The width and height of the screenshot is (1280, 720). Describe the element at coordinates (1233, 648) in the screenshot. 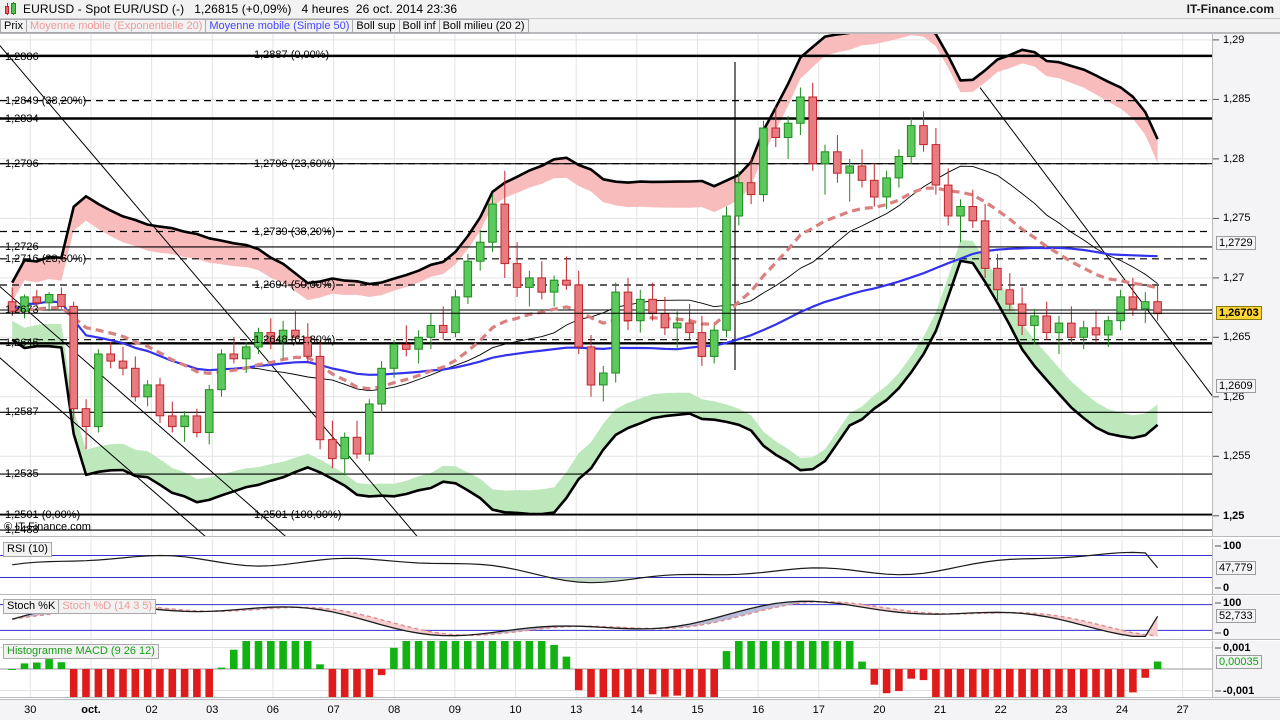

I see `macd-axis-tick: 0,001` at that location.